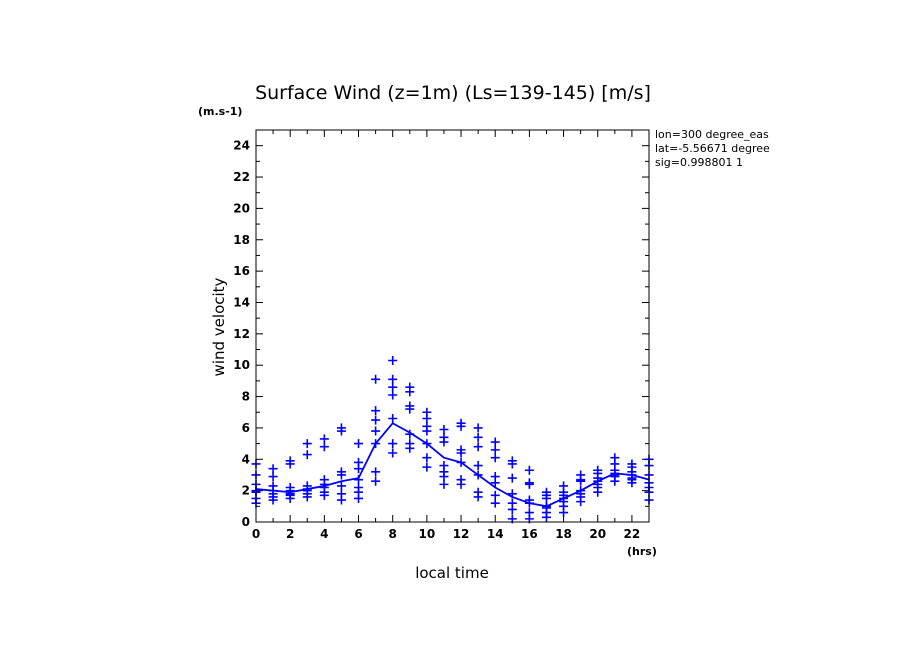 The image size is (904, 654). What do you see at coordinates (358, 534) in the screenshot?
I see `x-tick-label: 6` at bounding box center [358, 534].